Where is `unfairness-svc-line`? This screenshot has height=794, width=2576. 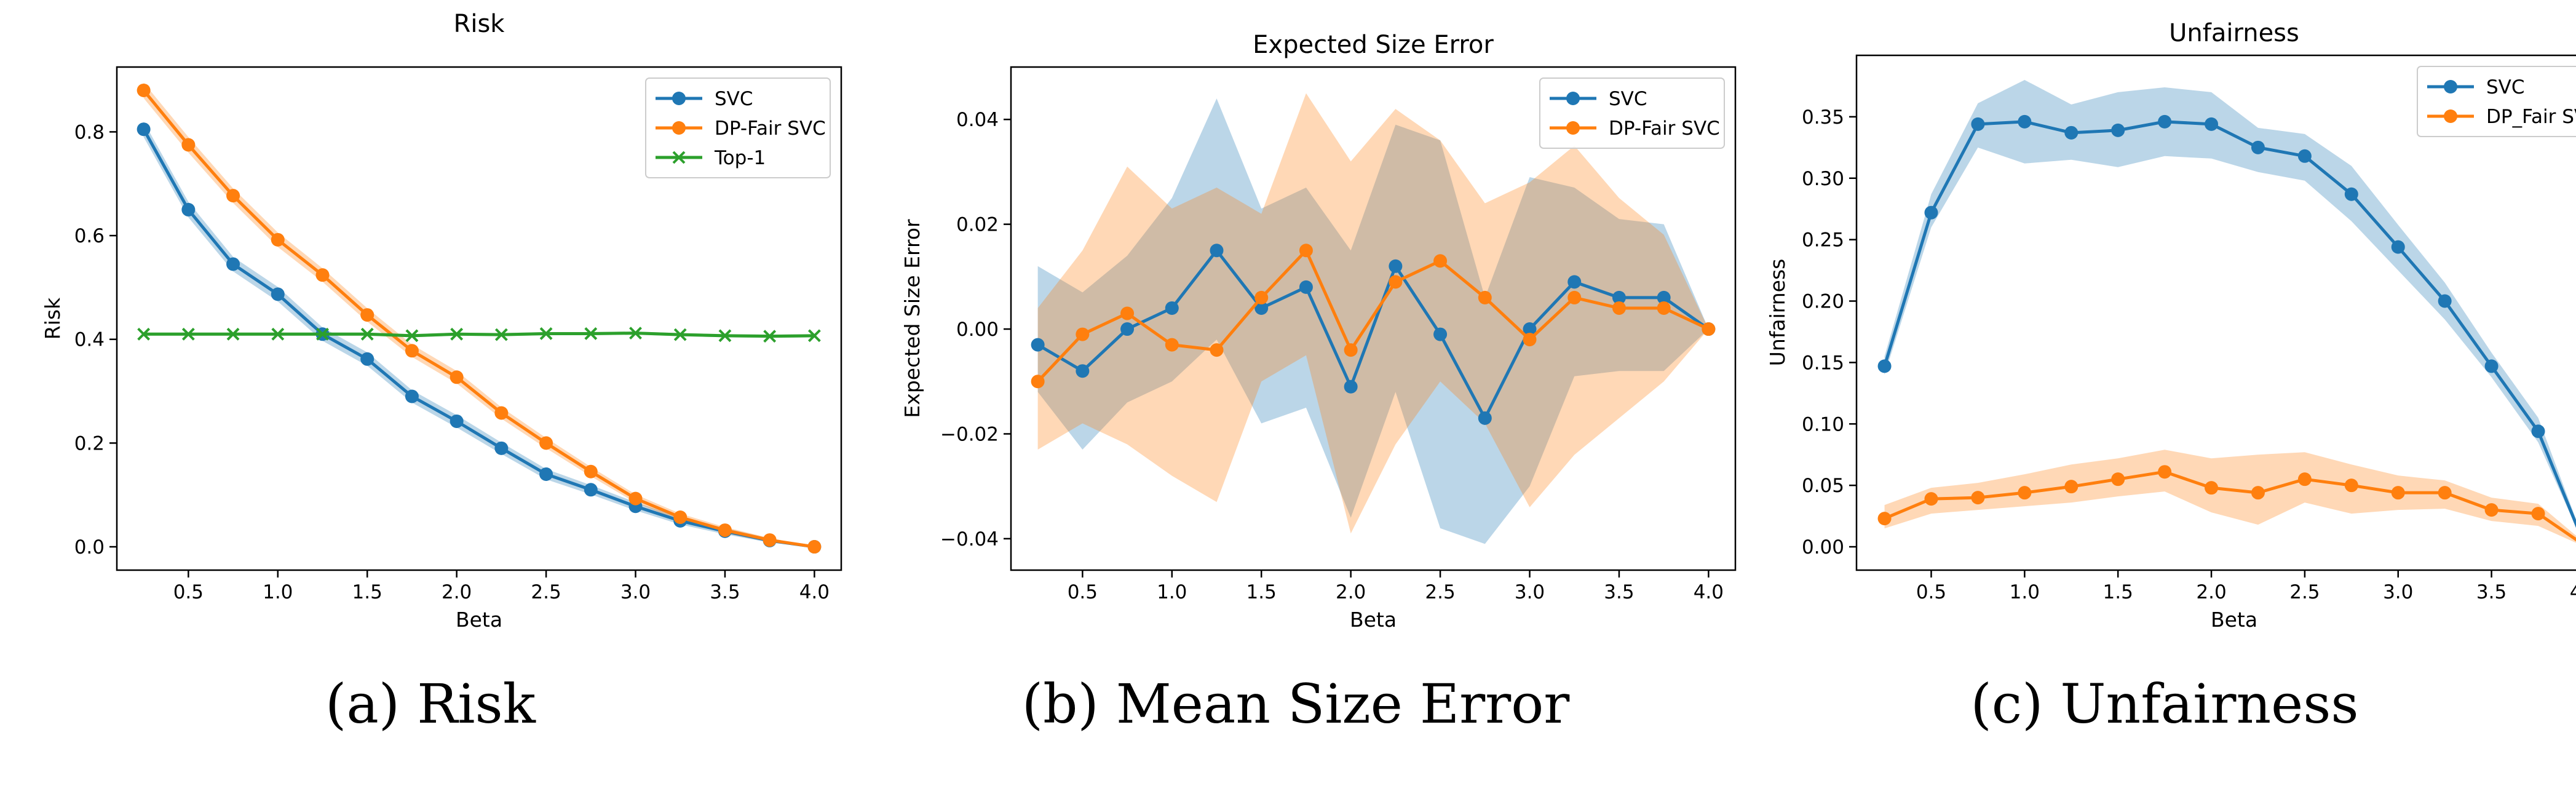
unfairness-svc-line is located at coordinates (2229, 324).